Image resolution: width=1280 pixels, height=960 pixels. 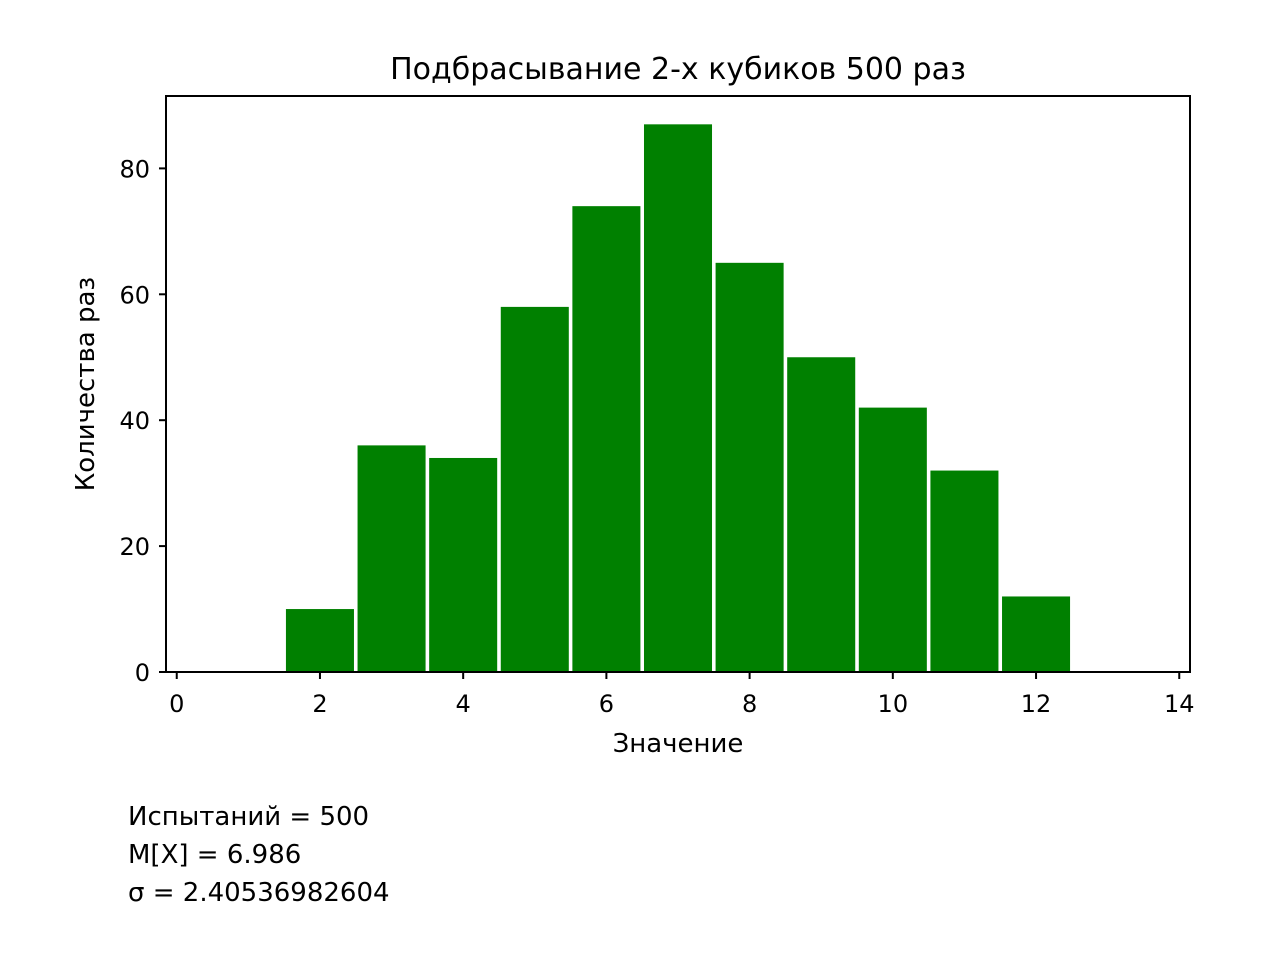 I want to click on y-tick-label: 20, so click(x=134, y=547).